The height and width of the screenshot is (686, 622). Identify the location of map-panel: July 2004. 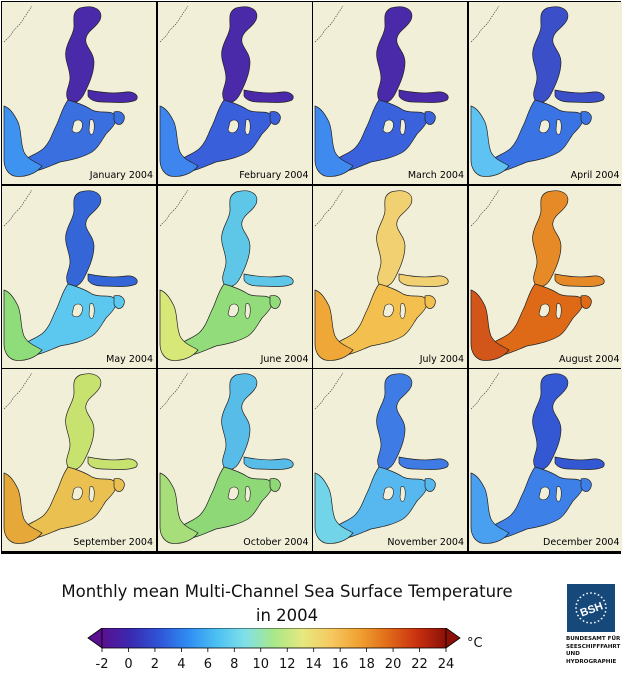
(390, 276).